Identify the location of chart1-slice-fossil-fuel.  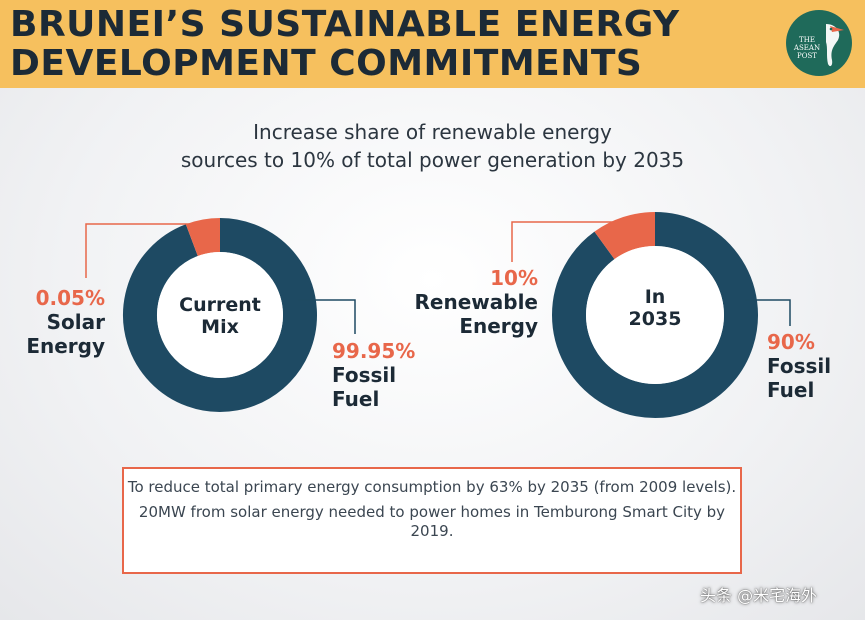
(220, 315).